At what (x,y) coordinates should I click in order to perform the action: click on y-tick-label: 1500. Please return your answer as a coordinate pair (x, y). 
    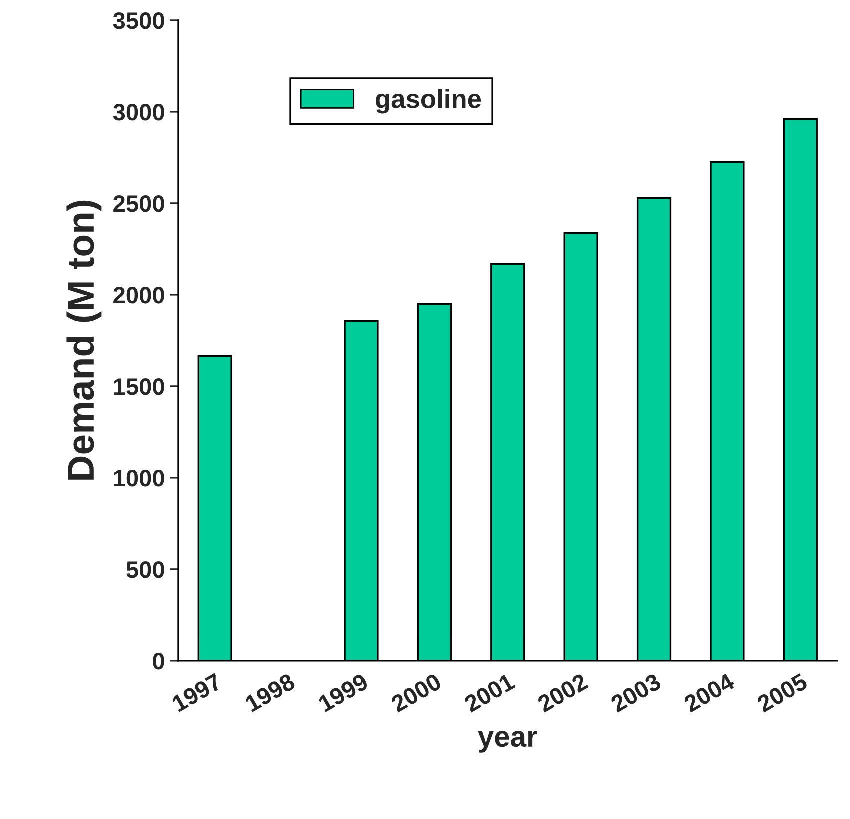
    Looking at the image, I should click on (139, 387).